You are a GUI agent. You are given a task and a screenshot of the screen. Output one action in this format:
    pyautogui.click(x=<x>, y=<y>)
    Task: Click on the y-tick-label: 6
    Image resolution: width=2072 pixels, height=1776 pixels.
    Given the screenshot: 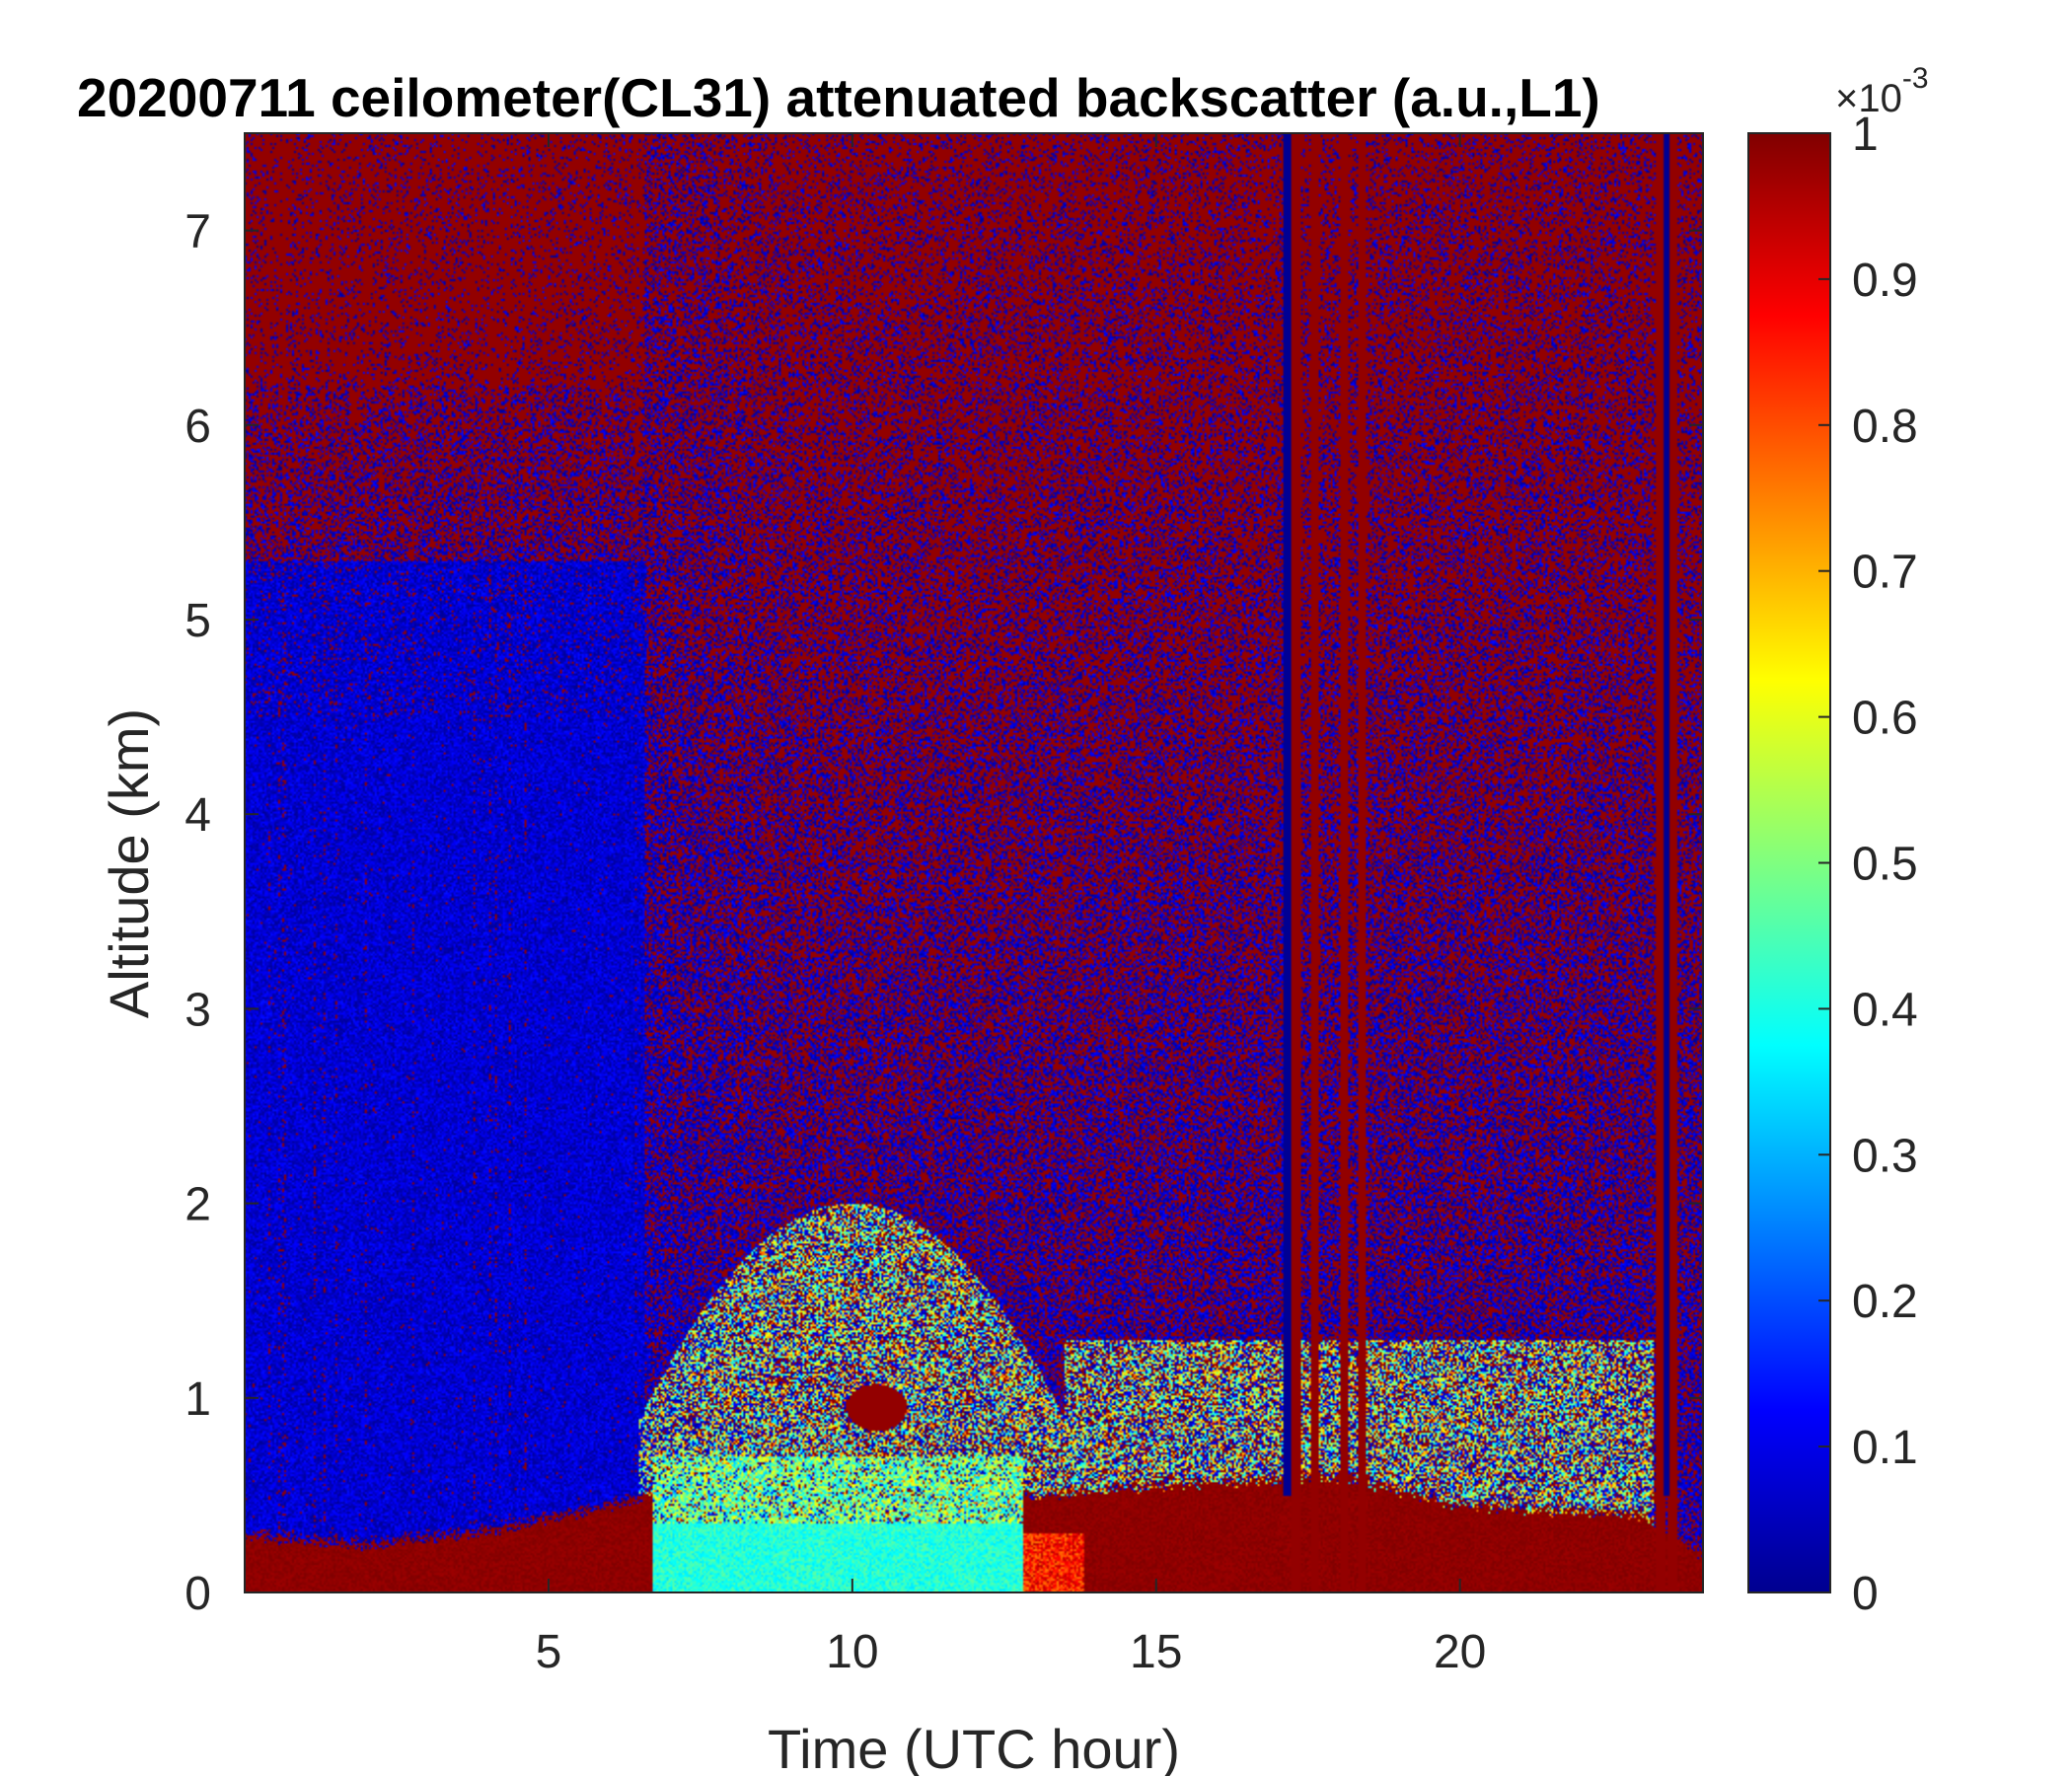 What is the action you would take?
    pyautogui.click(x=198, y=427)
    